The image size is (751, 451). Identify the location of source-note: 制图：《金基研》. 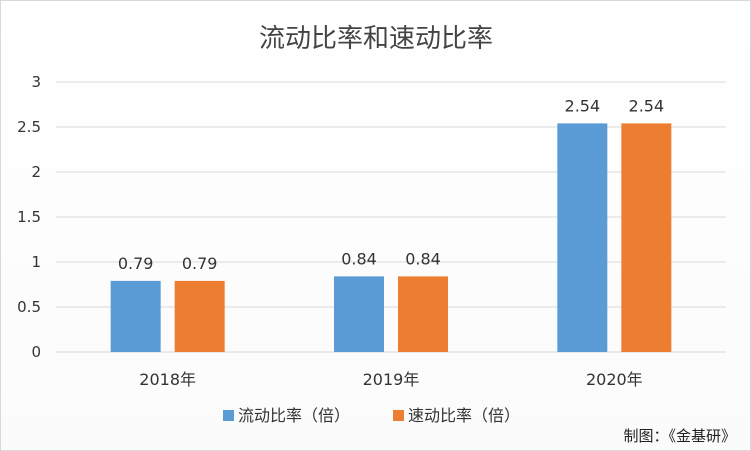
(679, 436).